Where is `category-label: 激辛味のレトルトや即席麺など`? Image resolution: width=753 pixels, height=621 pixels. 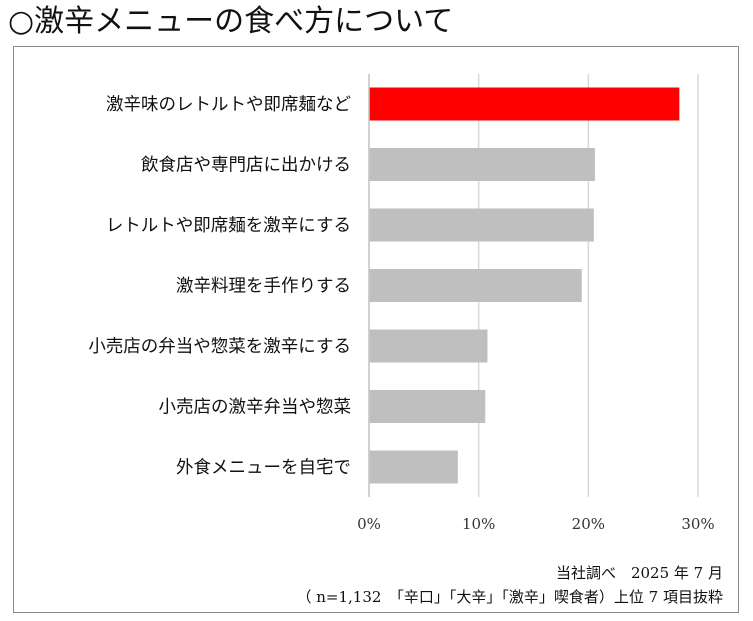 category-label: 激辛味のレトルトや即席麺など is located at coordinates (228, 105).